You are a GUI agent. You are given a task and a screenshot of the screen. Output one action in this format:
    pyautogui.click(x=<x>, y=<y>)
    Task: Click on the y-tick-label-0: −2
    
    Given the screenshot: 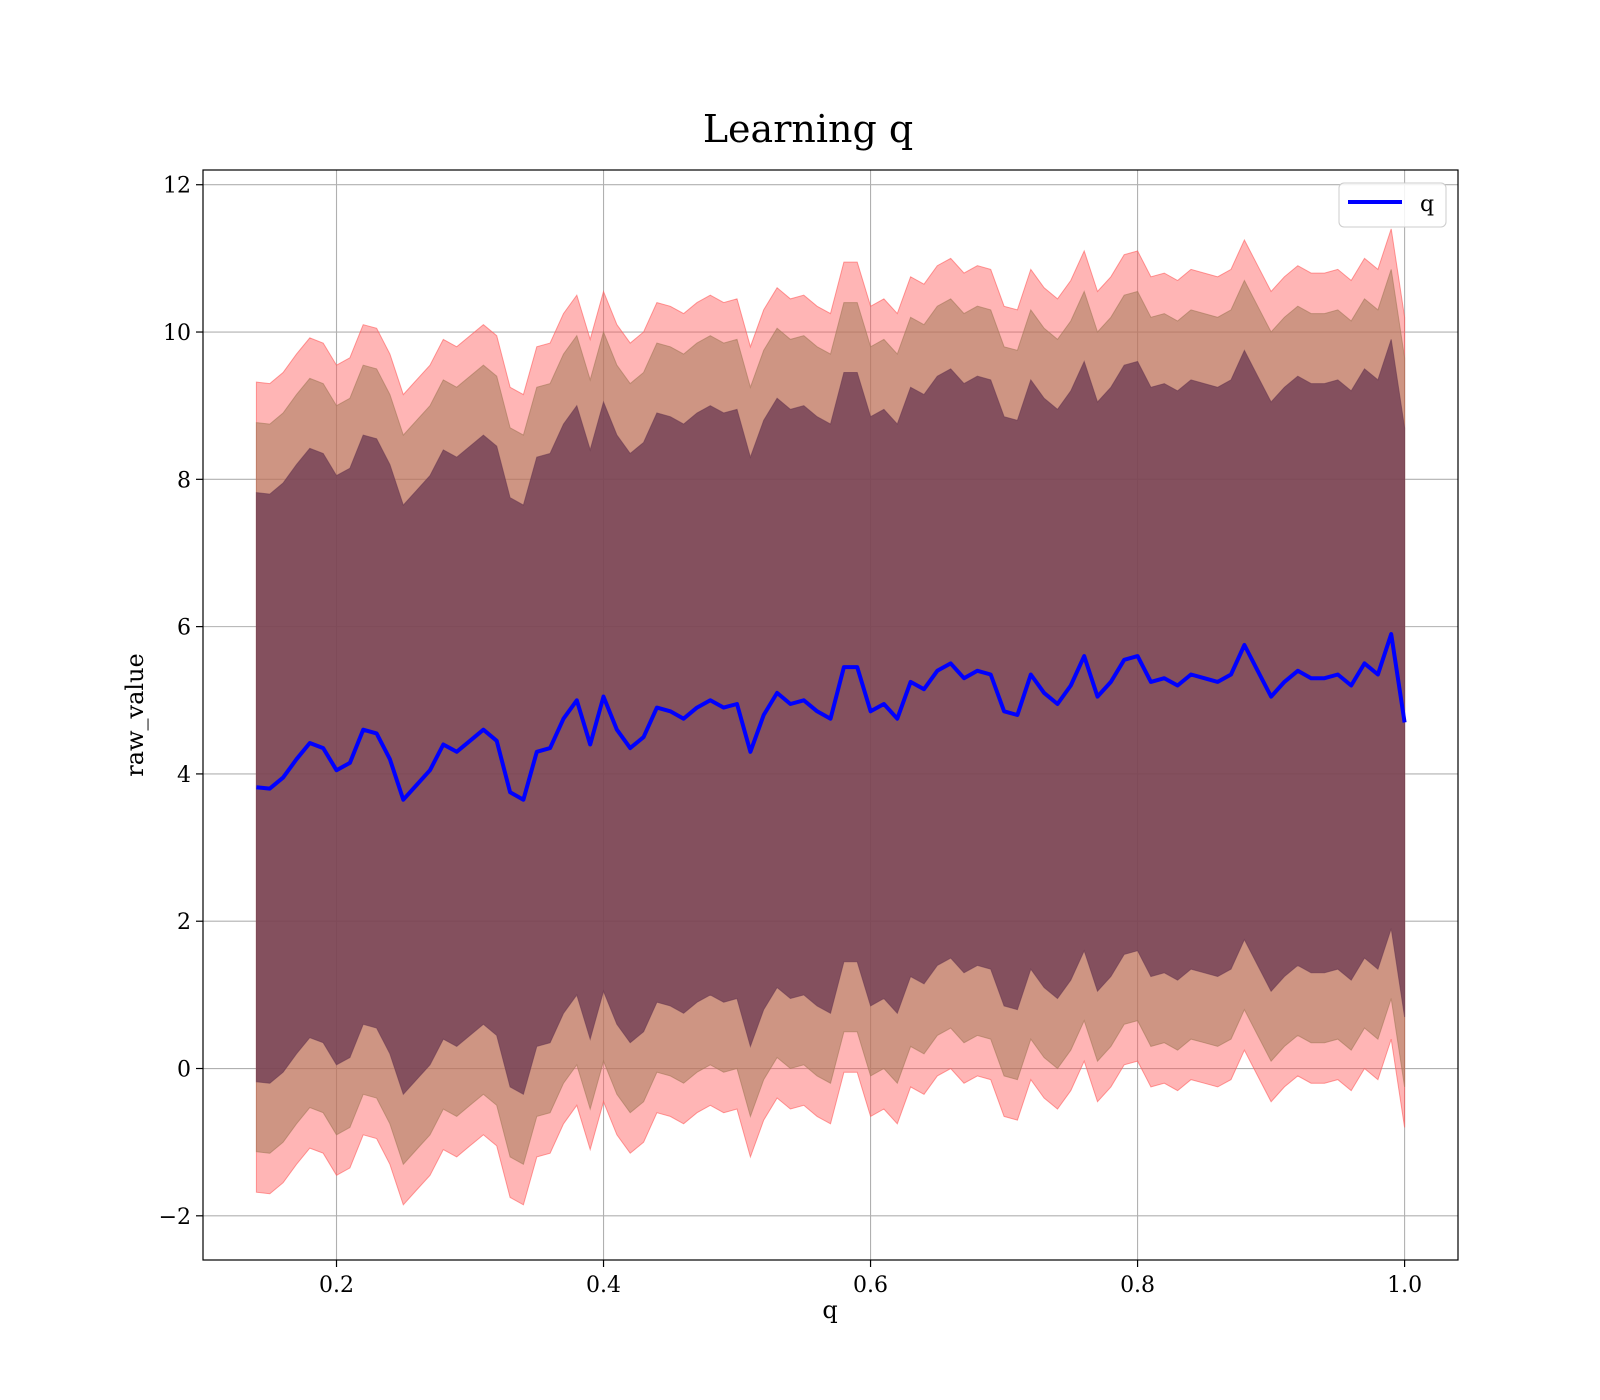 What is the action you would take?
    pyautogui.click(x=175, y=1217)
    